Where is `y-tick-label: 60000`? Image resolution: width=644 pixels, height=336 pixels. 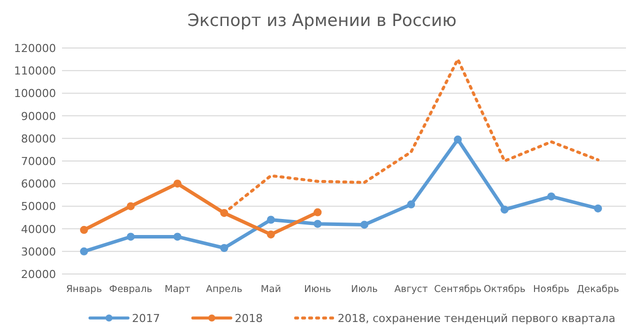 y-tick-label: 60000 is located at coordinates (38, 184).